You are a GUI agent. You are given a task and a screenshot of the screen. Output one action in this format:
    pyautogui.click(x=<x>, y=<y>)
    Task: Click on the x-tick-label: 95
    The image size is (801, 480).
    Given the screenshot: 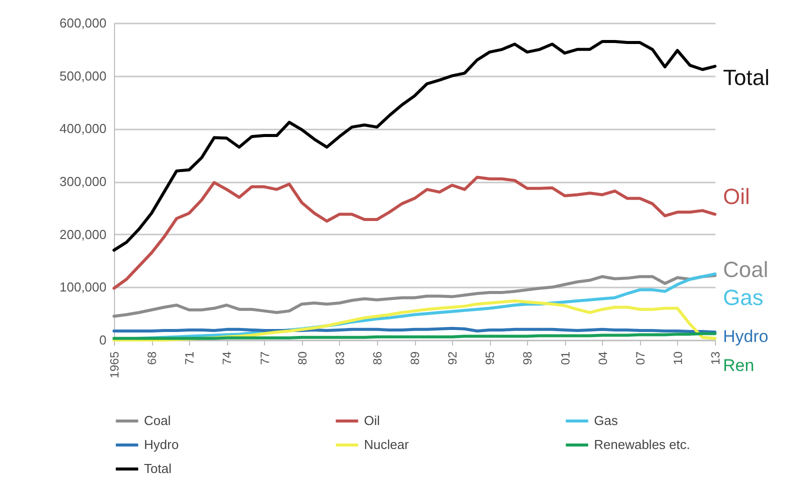 What is the action you would take?
    pyautogui.click(x=490, y=358)
    